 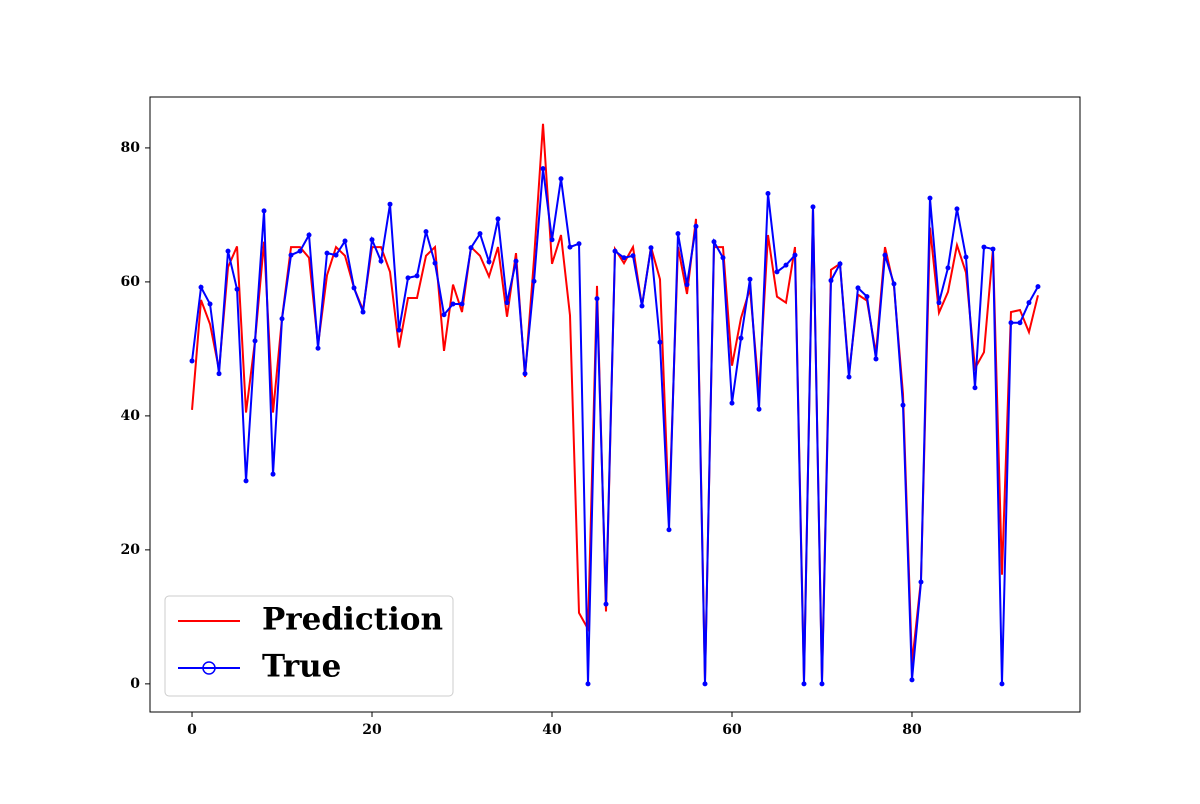 What do you see at coordinates (912, 730) in the screenshot?
I see `x-tick-label: 80` at bounding box center [912, 730].